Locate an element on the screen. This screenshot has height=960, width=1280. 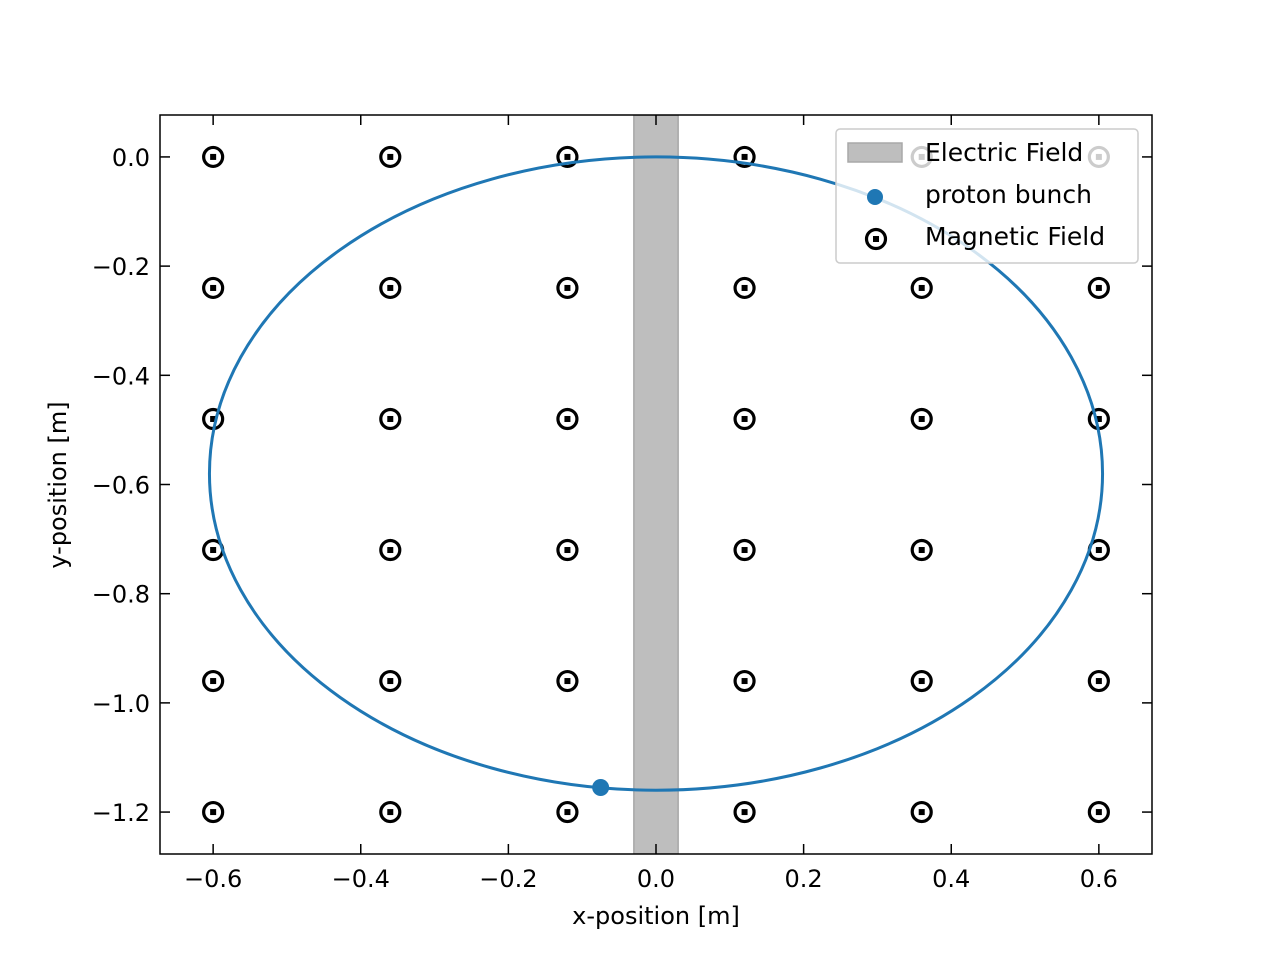
y-tick-label: 0.0 is located at coordinates (131, 158).